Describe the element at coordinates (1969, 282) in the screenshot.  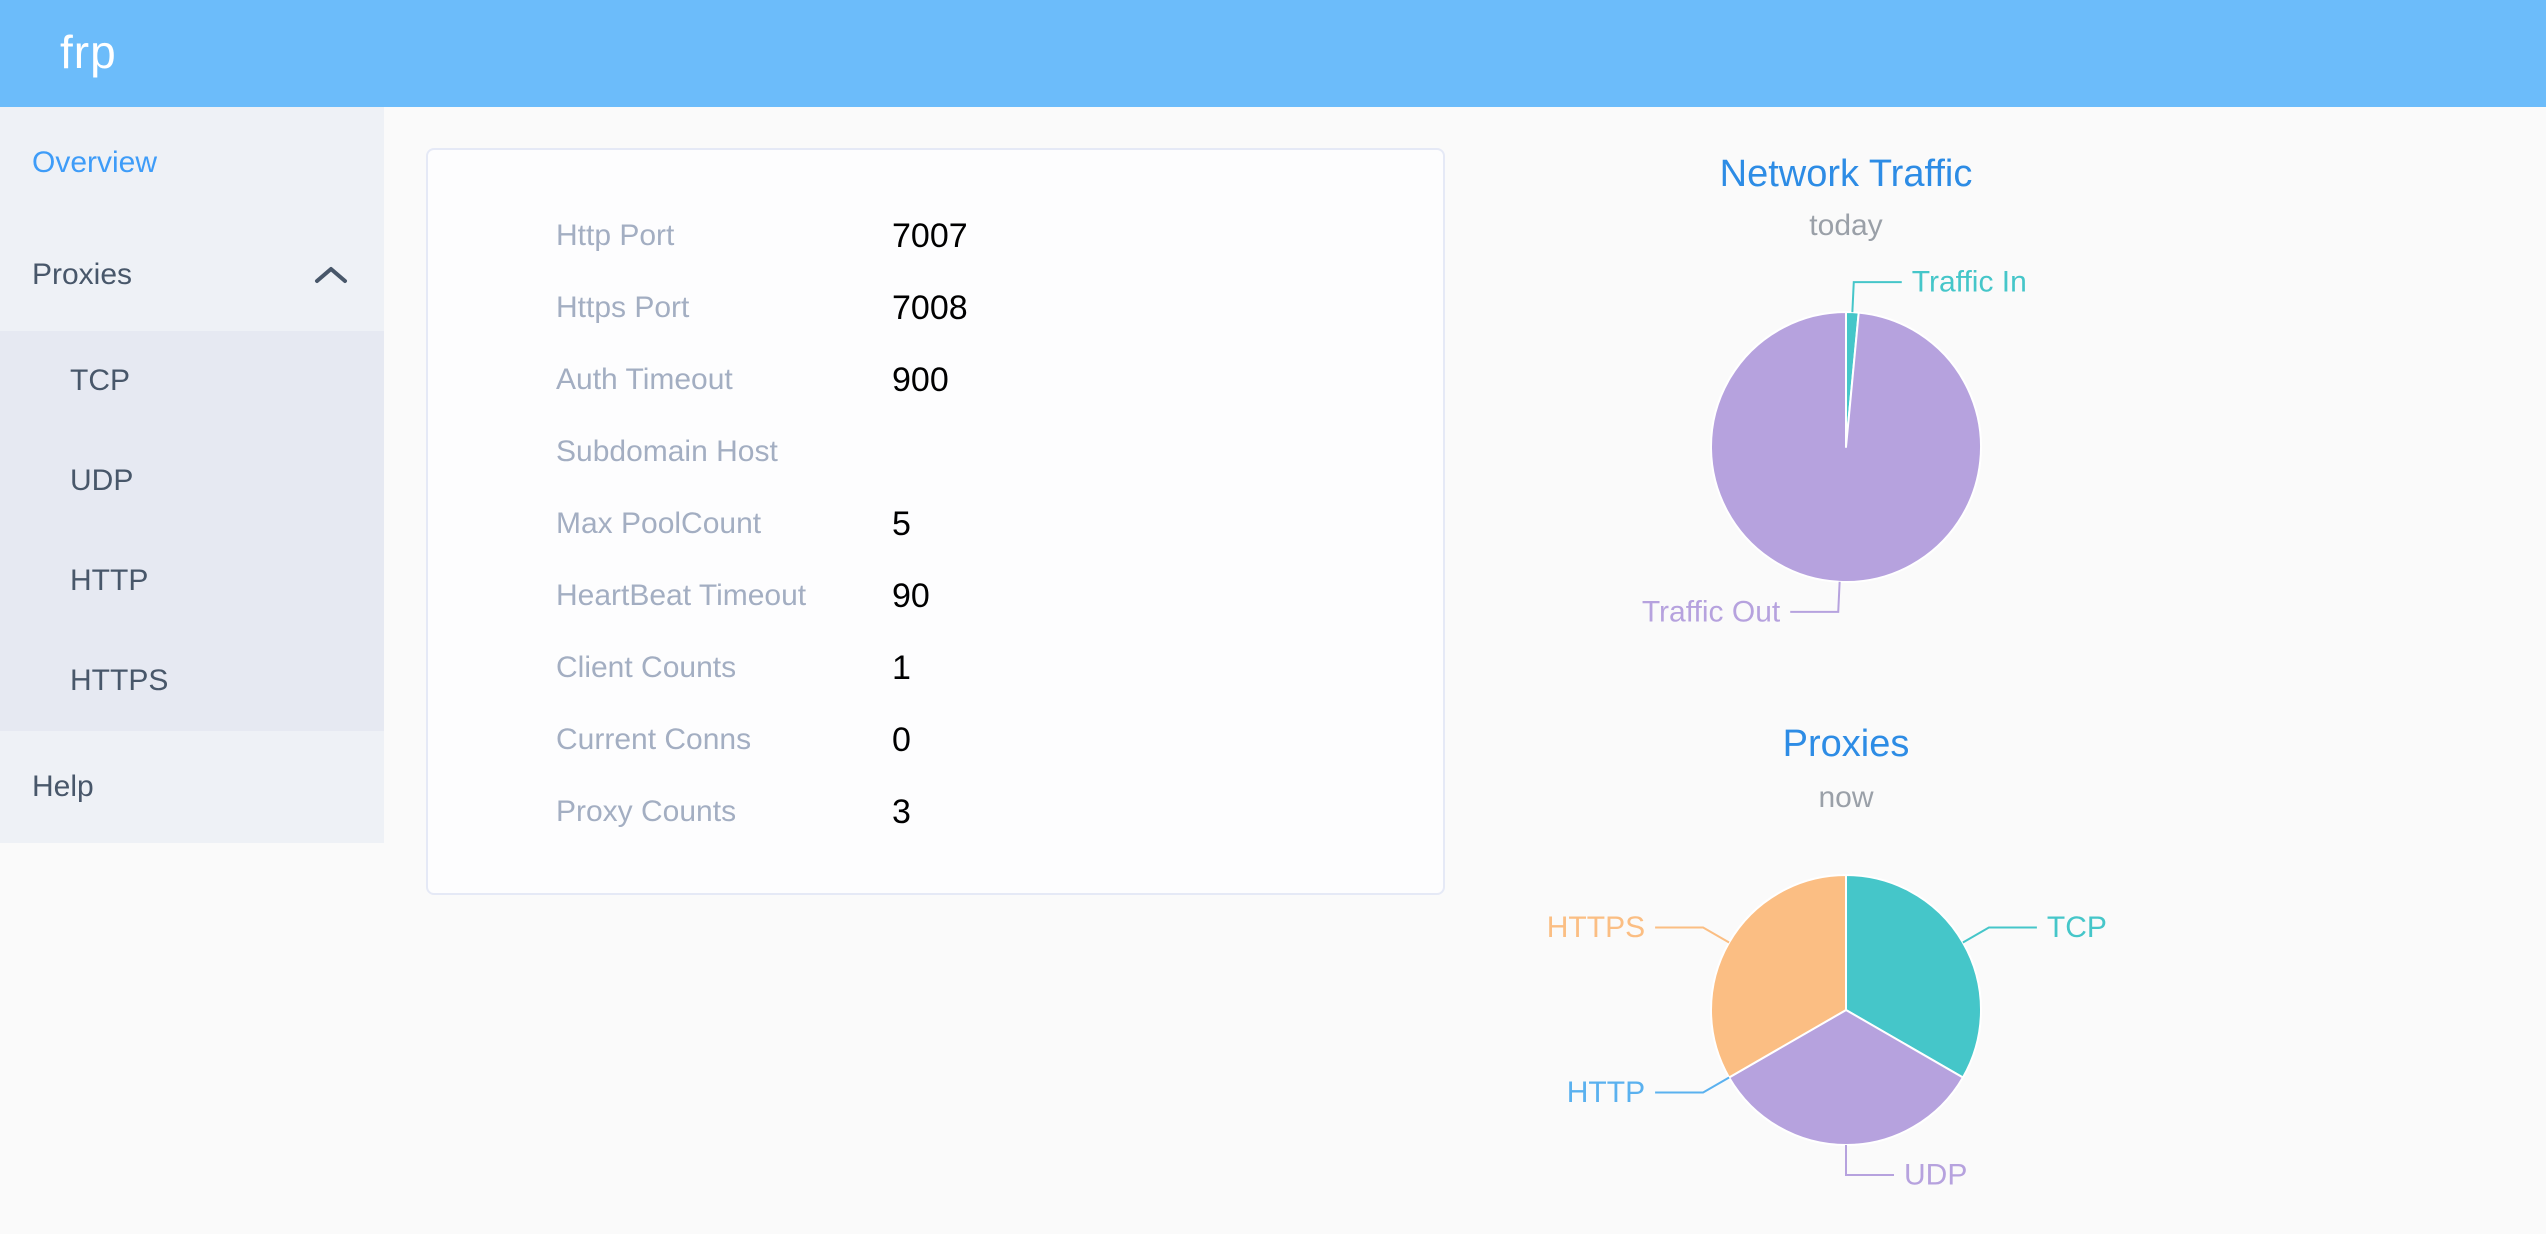
I see `pie-label-traffic-in: Traffic In` at that location.